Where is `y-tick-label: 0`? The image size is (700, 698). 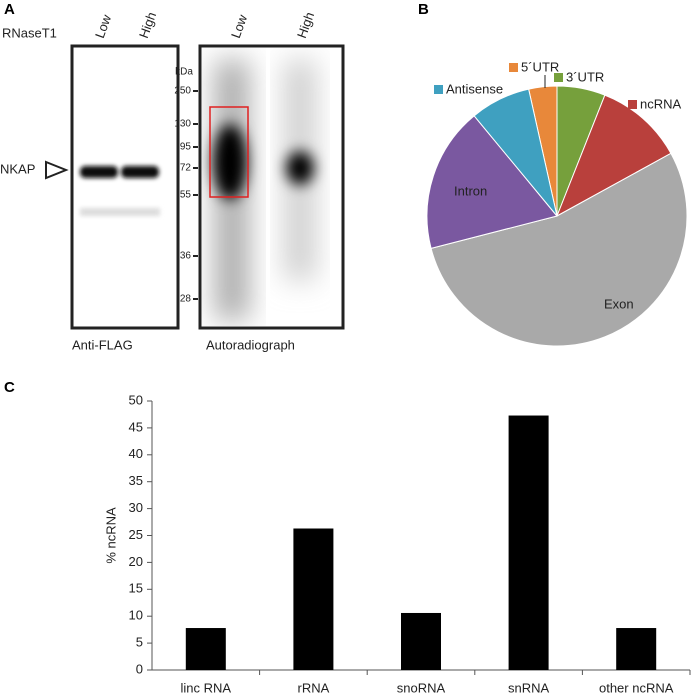
y-tick-label: 0 is located at coordinates (139, 668).